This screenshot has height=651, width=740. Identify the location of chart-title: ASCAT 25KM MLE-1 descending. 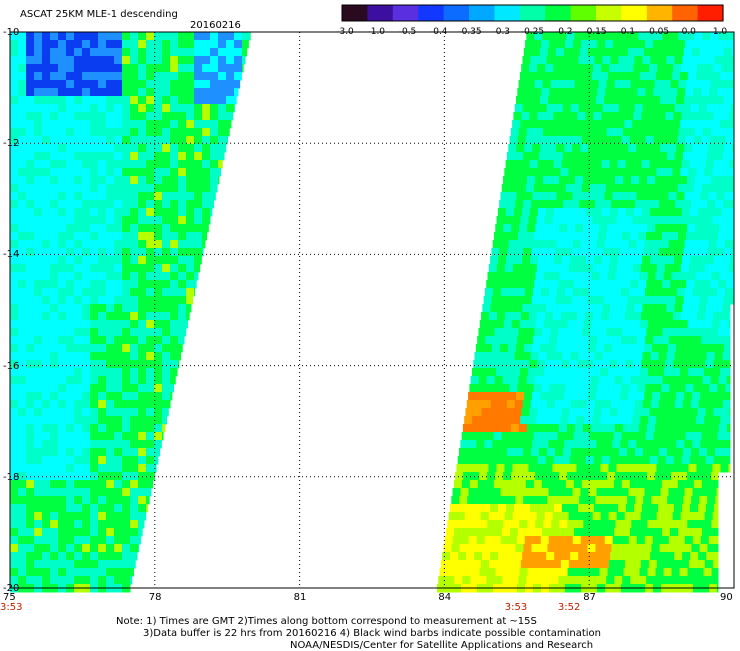
(99, 14).